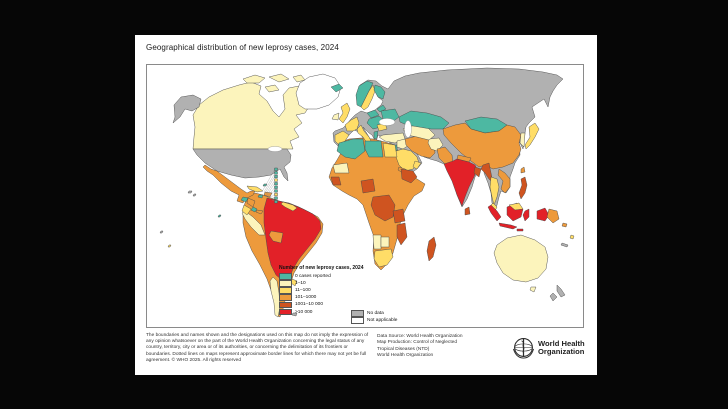 The height and width of the screenshot is (409, 728). I want to click on region-india, so click(460, 182).